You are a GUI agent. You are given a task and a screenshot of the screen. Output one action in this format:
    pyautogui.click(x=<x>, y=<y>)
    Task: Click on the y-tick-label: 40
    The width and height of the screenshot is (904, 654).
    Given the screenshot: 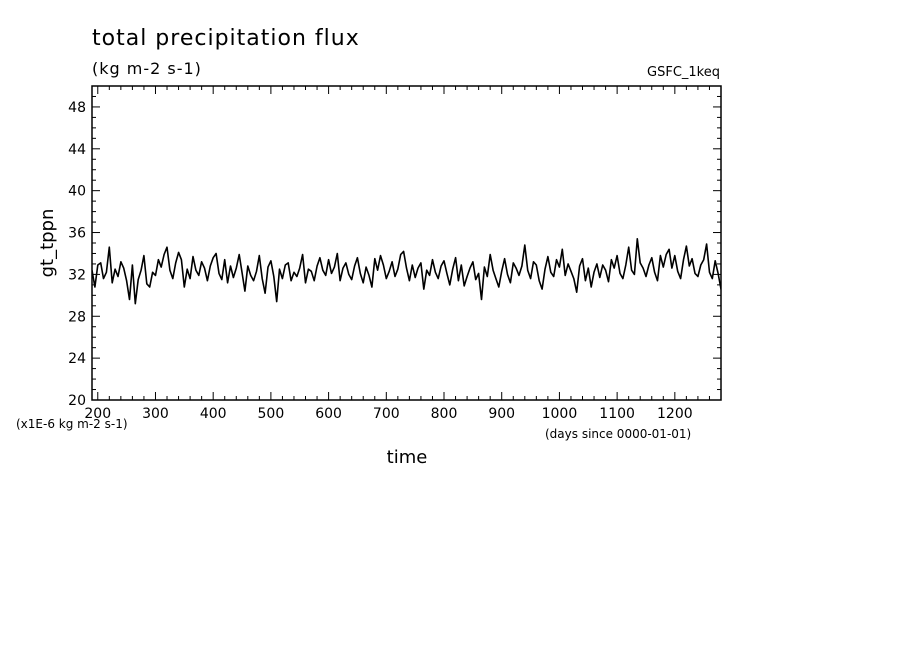 What is the action you would take?
    pyautogui.click(x=77, y=192)
    